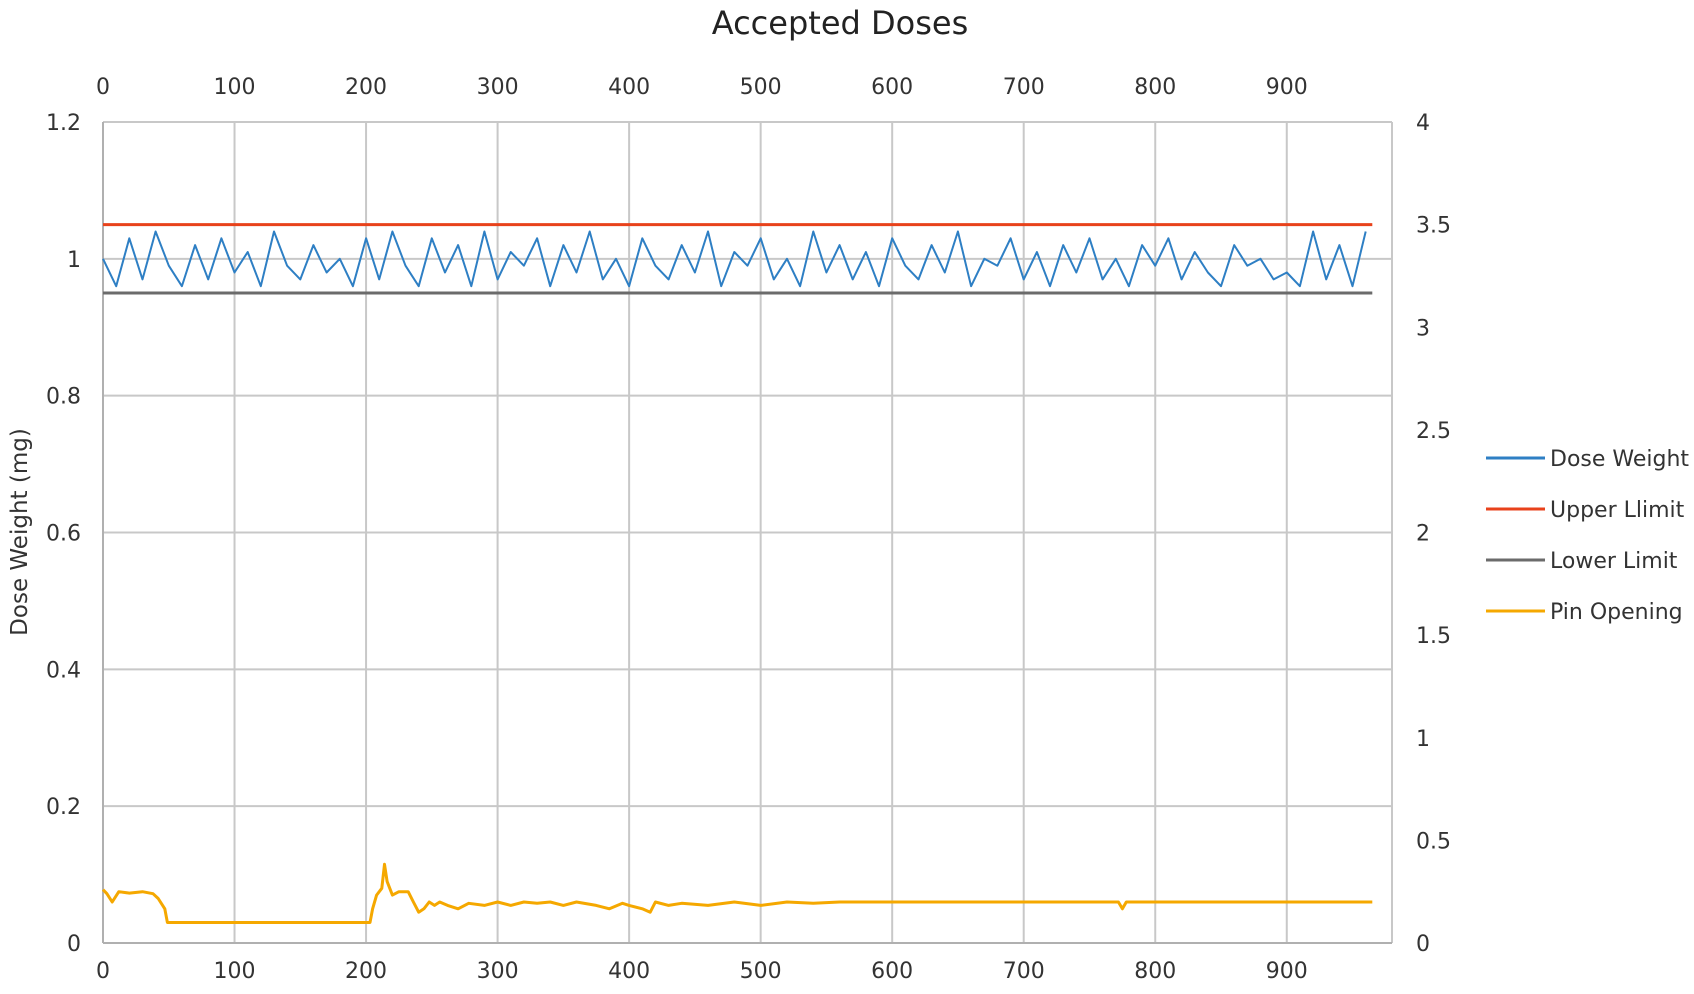  I want to click on x-tick-label-bottom: 0, so click(103, 971).